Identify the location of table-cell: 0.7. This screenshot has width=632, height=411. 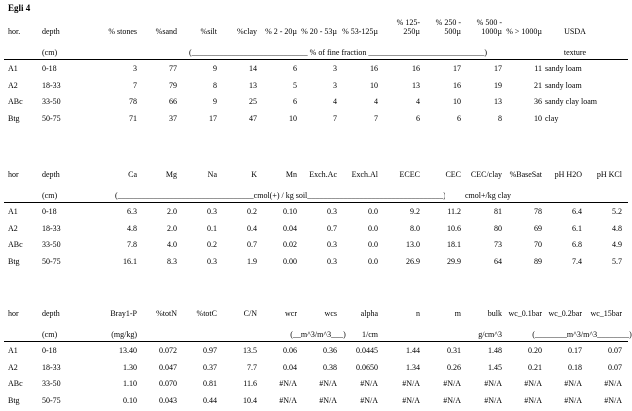
(252, 244).